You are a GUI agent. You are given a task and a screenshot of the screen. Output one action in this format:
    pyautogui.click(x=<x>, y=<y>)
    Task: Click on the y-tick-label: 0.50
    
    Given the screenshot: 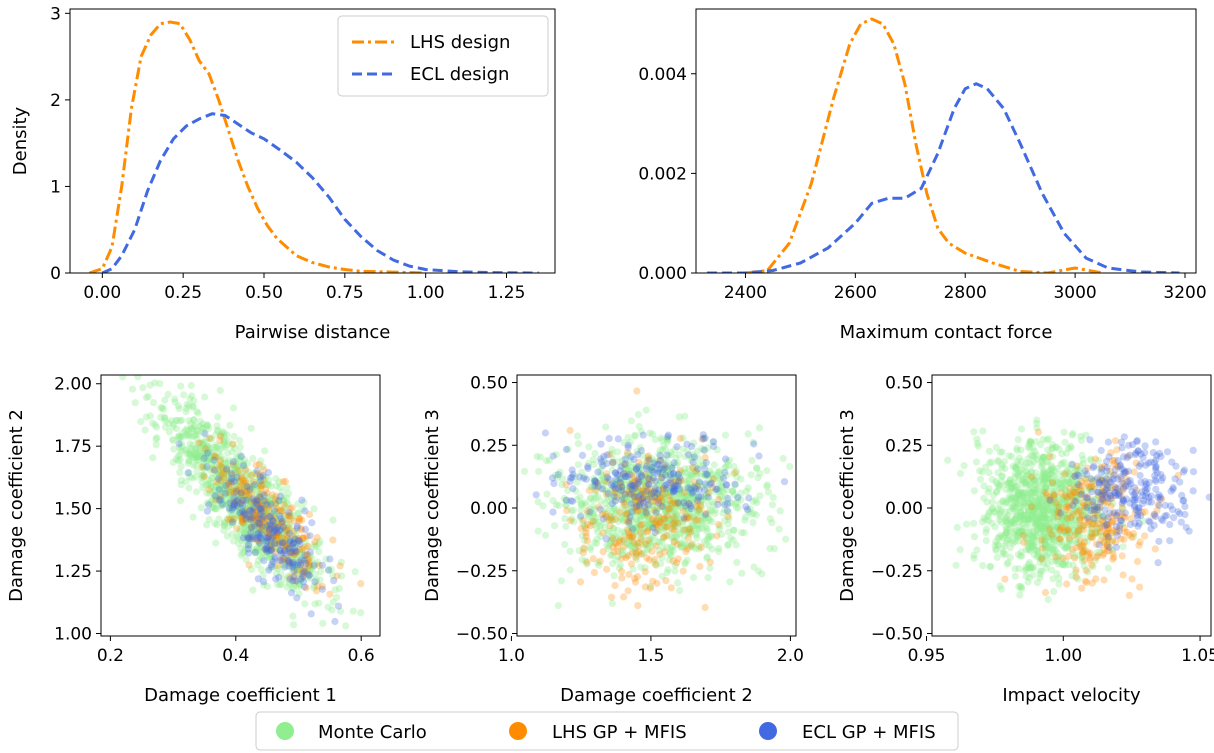 What is the action you would take?
    pyautogui.click(x=904, y=384)
    